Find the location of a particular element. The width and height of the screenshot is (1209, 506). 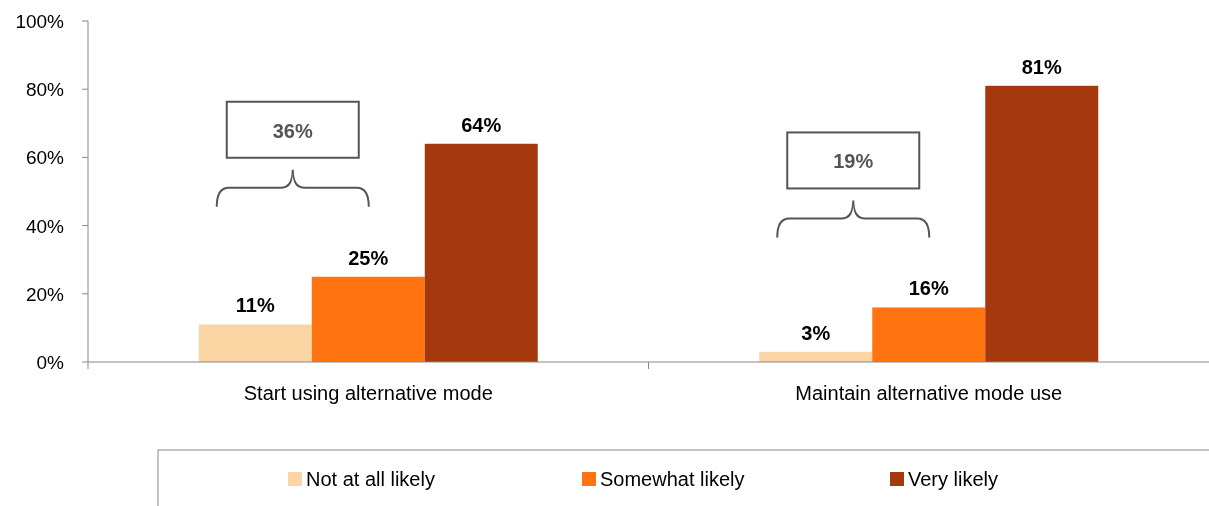

text: 11% is located at coordinates (255, 305).